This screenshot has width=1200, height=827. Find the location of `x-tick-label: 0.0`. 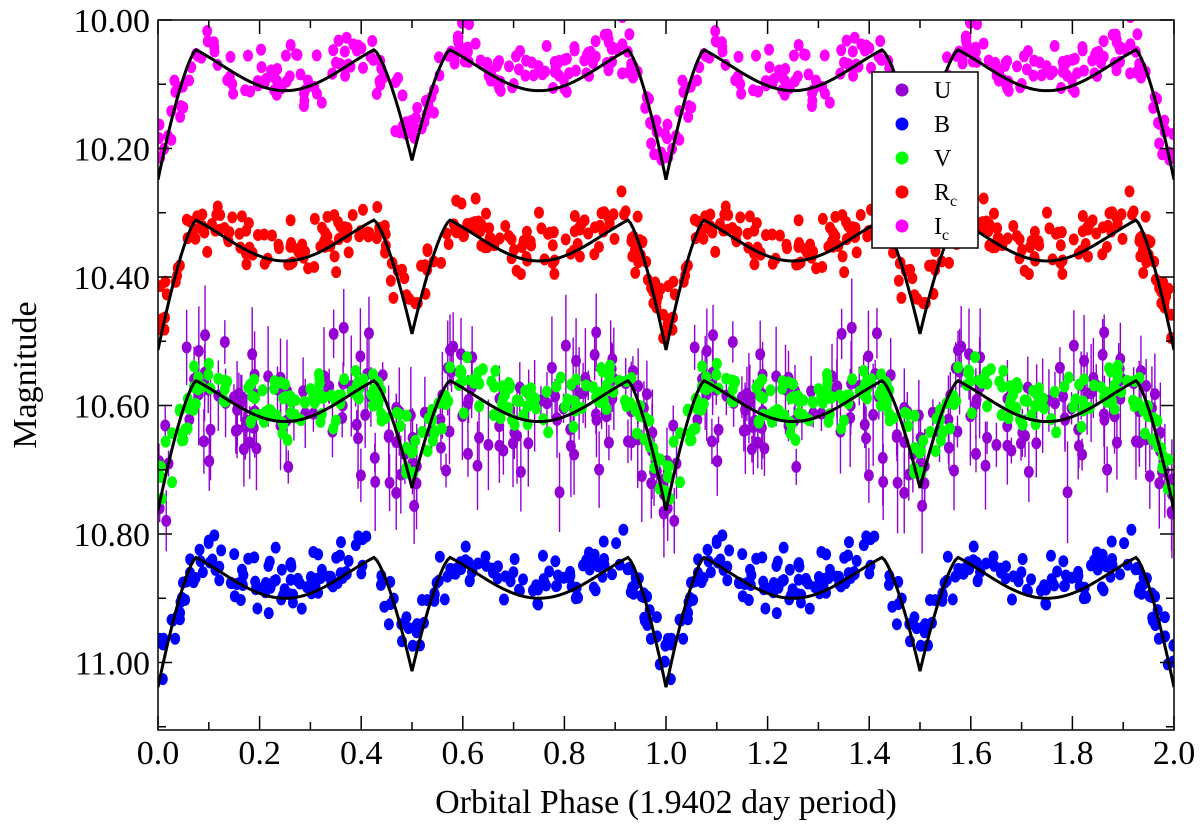

x-tick-label: 0.0 is located at coordinates (158, 753).